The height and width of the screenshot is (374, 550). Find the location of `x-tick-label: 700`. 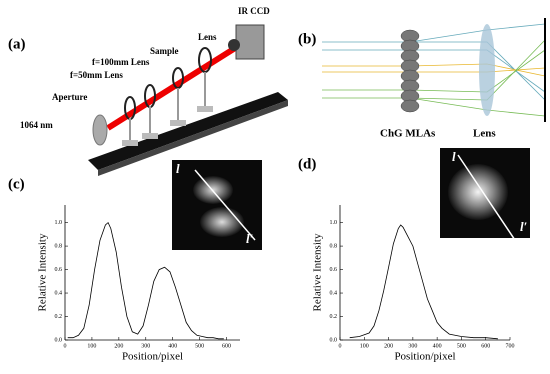

x-tick-label: 700 is located at coordinates (510, 346).